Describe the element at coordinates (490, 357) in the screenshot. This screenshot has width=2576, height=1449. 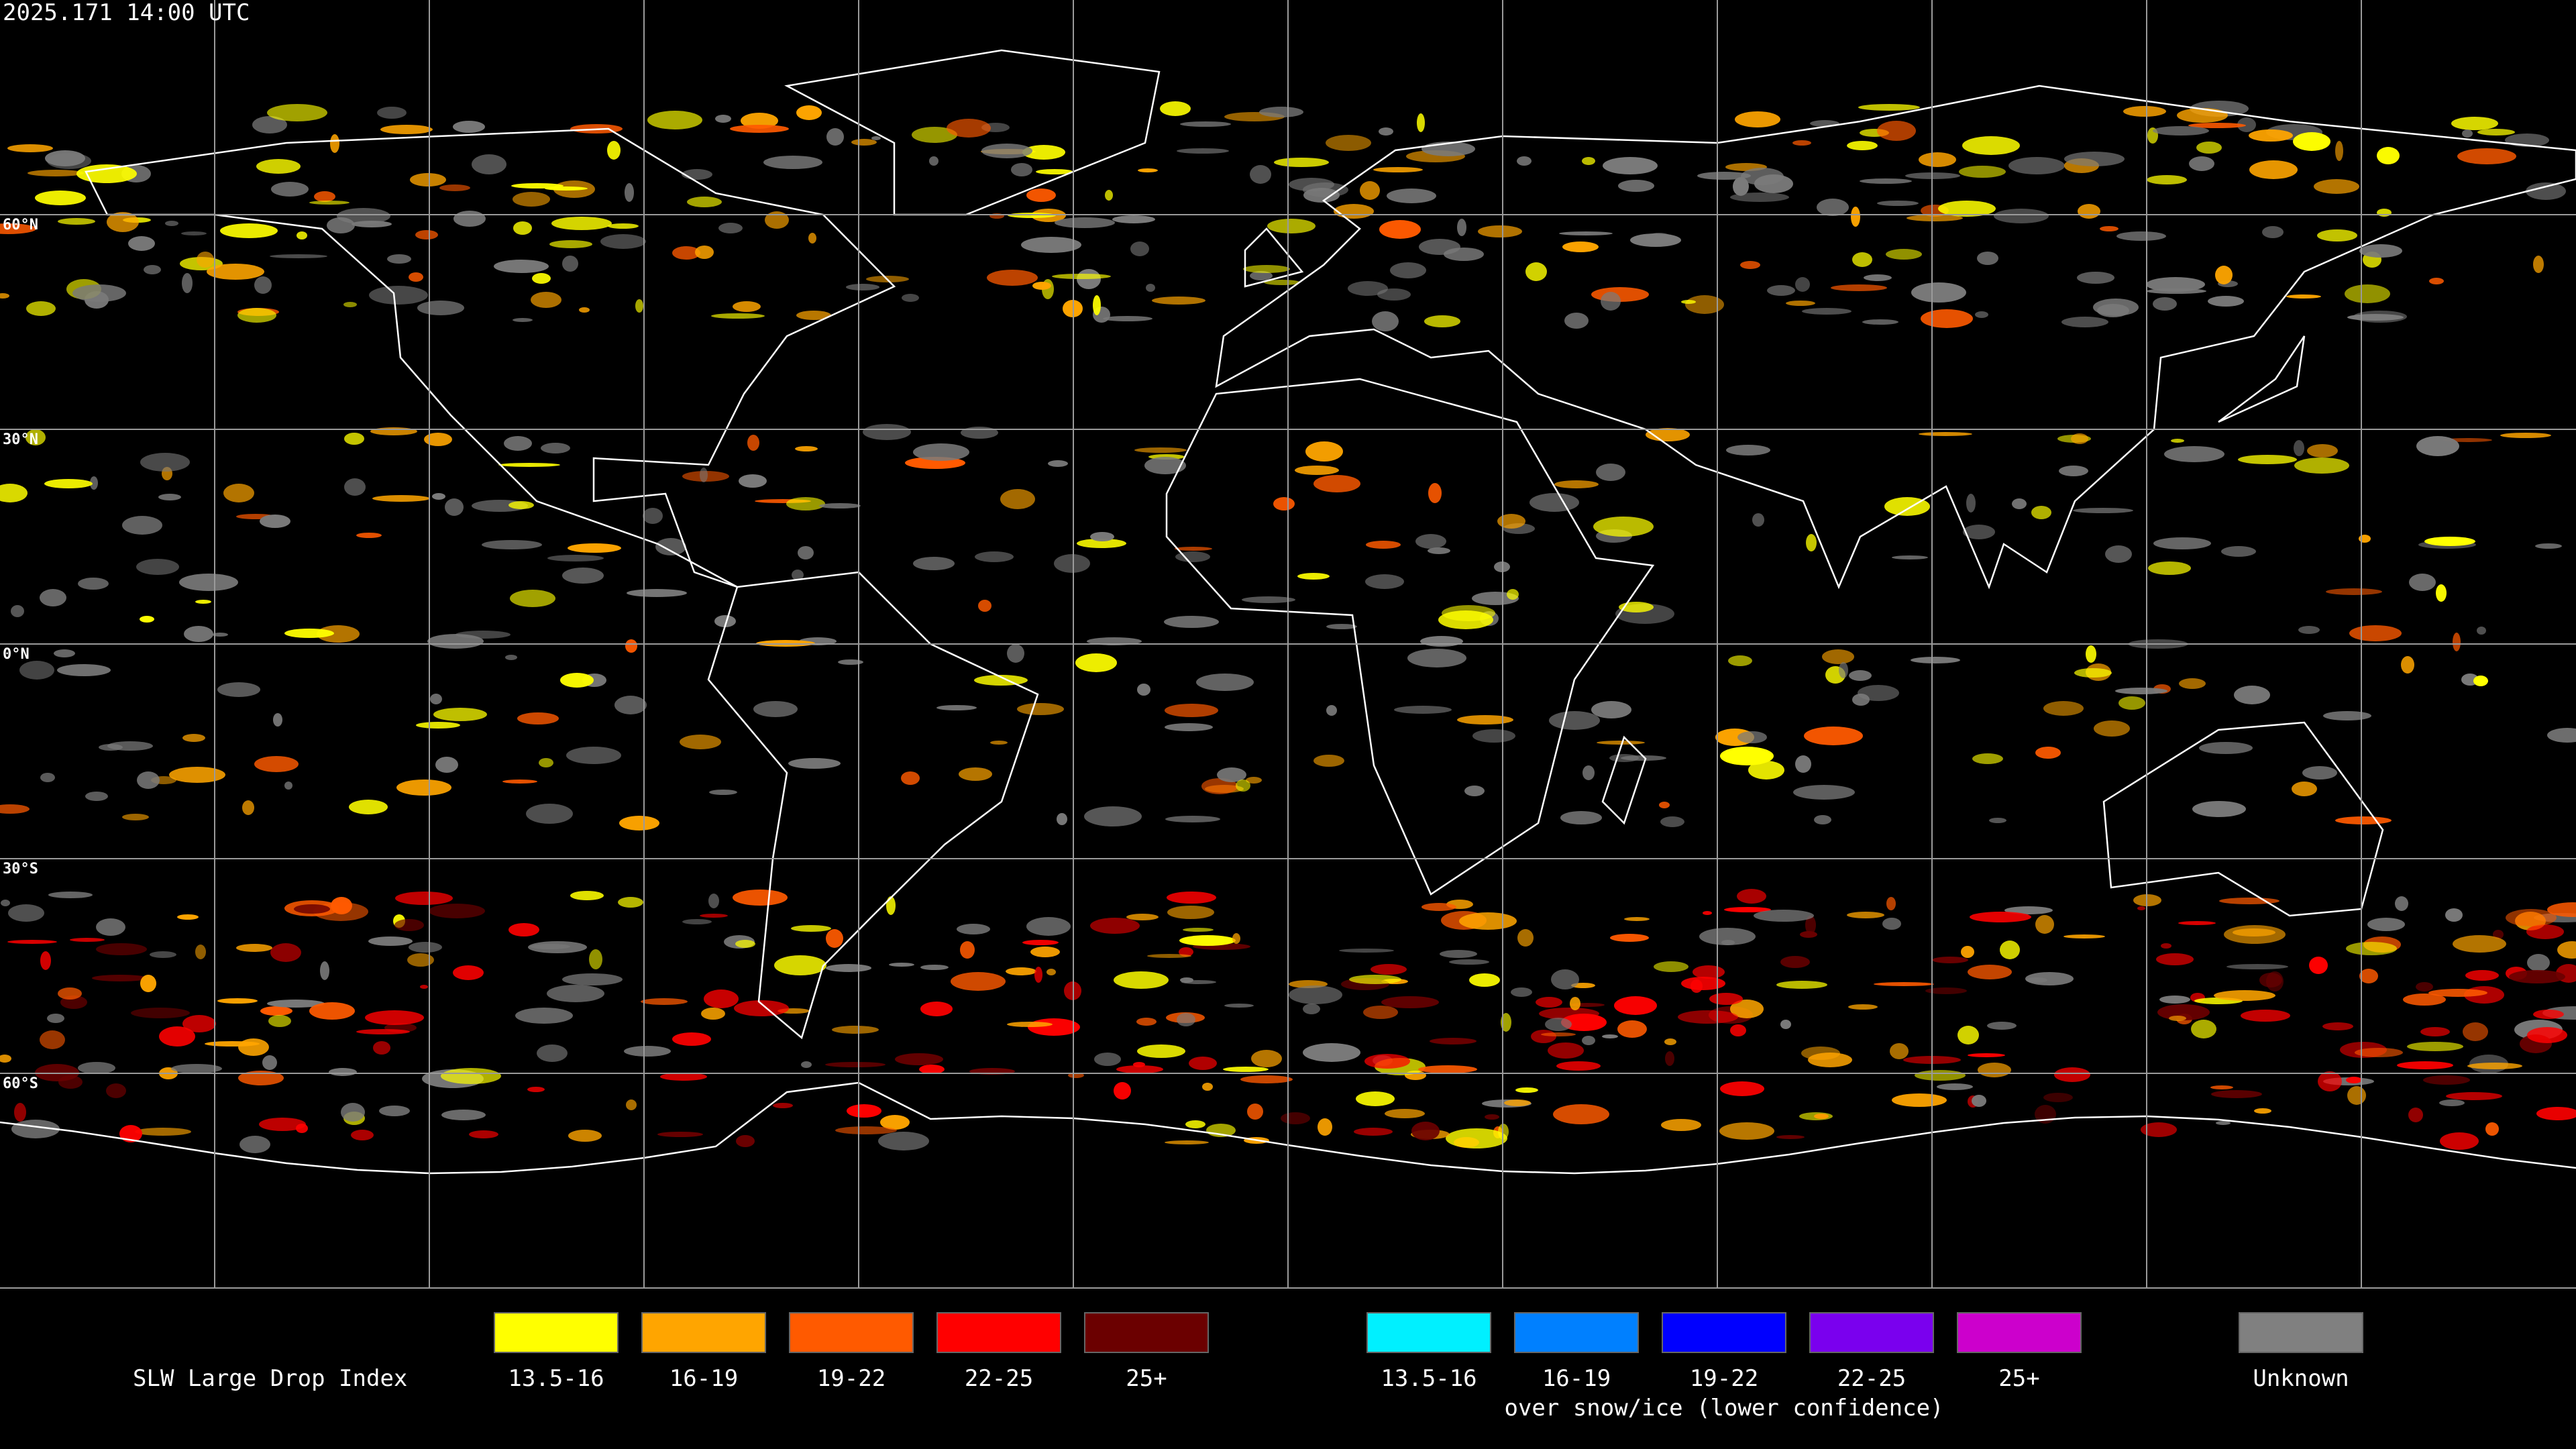
I see `coastline` at that location.